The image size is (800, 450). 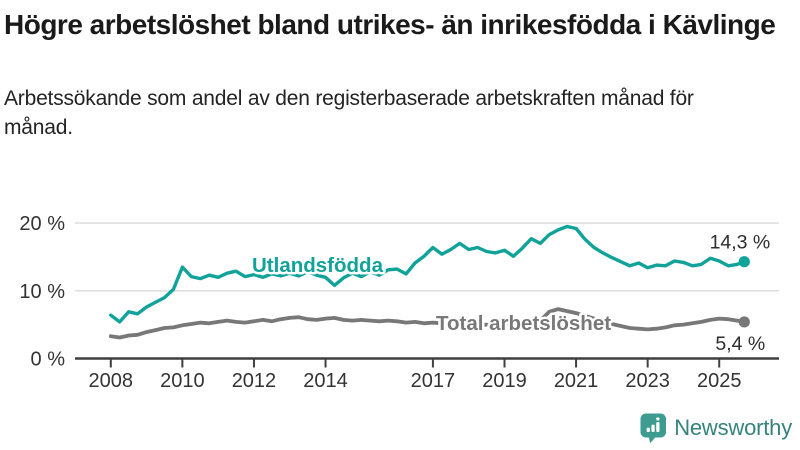 What do you see at coordinates (182, 381) in the screenshot?
I see `x-axis-label-2010: 2010` at bounding box center [182, 381].